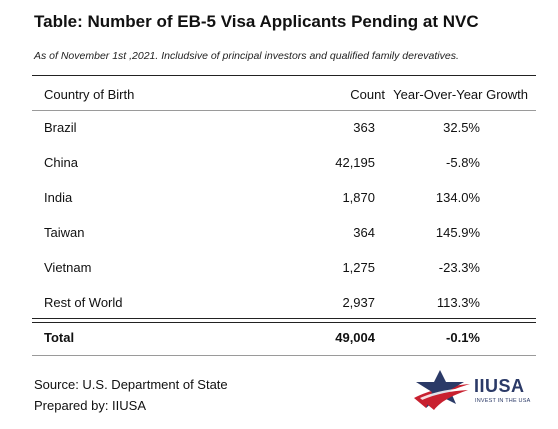  Describe the element at coordinates (83, 302) in the screenshot. I see `row-country: Rest of World` at that location.